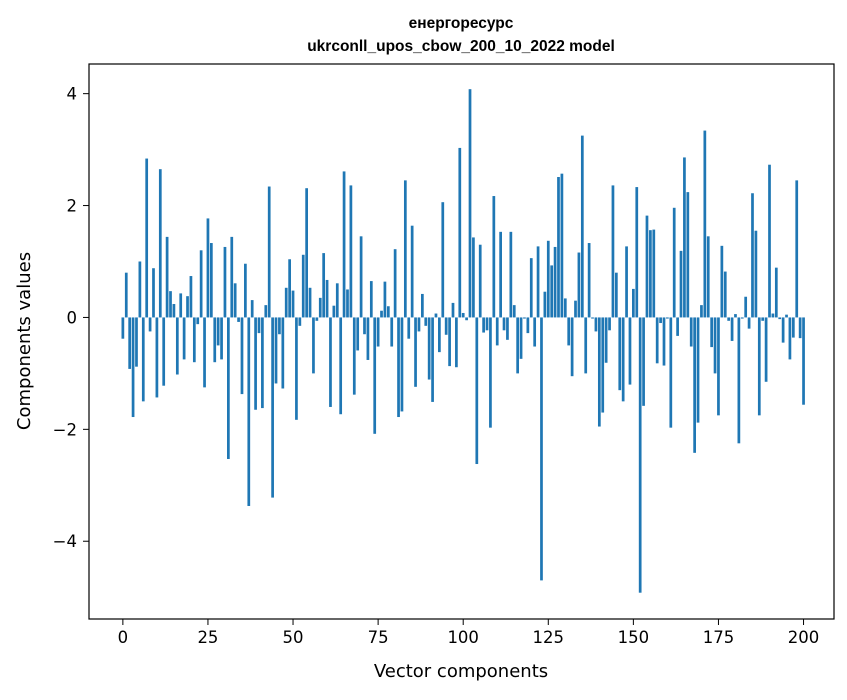 This screenshot has height=700, width=847. I want to click on x-tick-label: 75, so click(378, 637).